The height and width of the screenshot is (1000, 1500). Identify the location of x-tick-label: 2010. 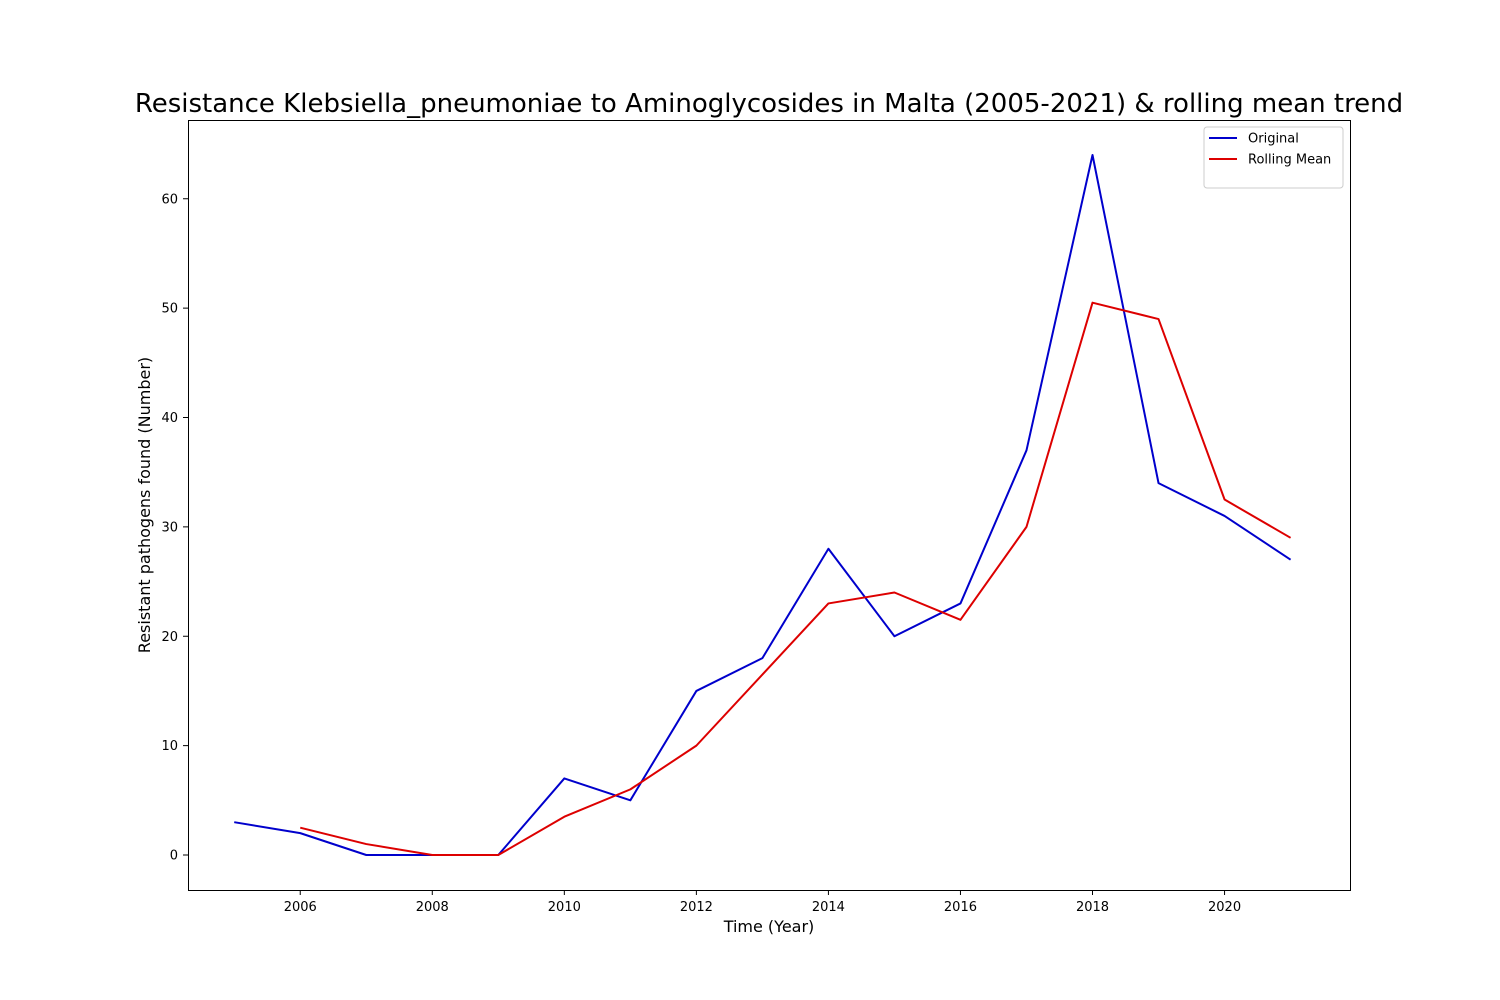
(564, 907).